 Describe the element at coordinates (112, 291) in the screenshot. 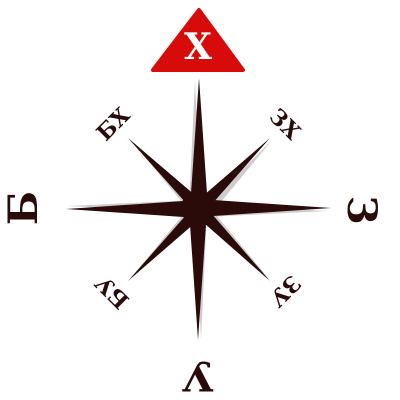

I see `label-southwest: БУ` at that location.